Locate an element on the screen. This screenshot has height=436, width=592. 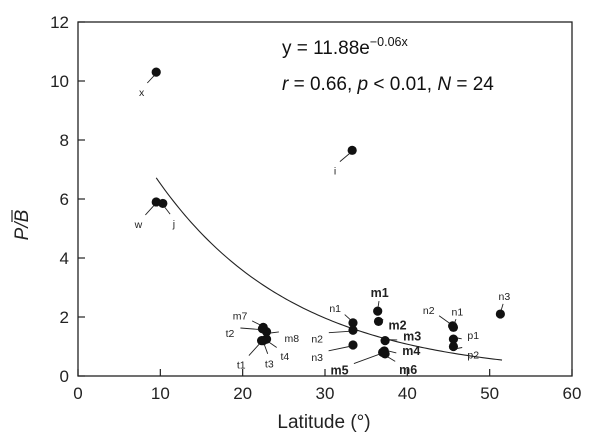
y-axis-title-main: P/ is located at coordinates (22, 231).